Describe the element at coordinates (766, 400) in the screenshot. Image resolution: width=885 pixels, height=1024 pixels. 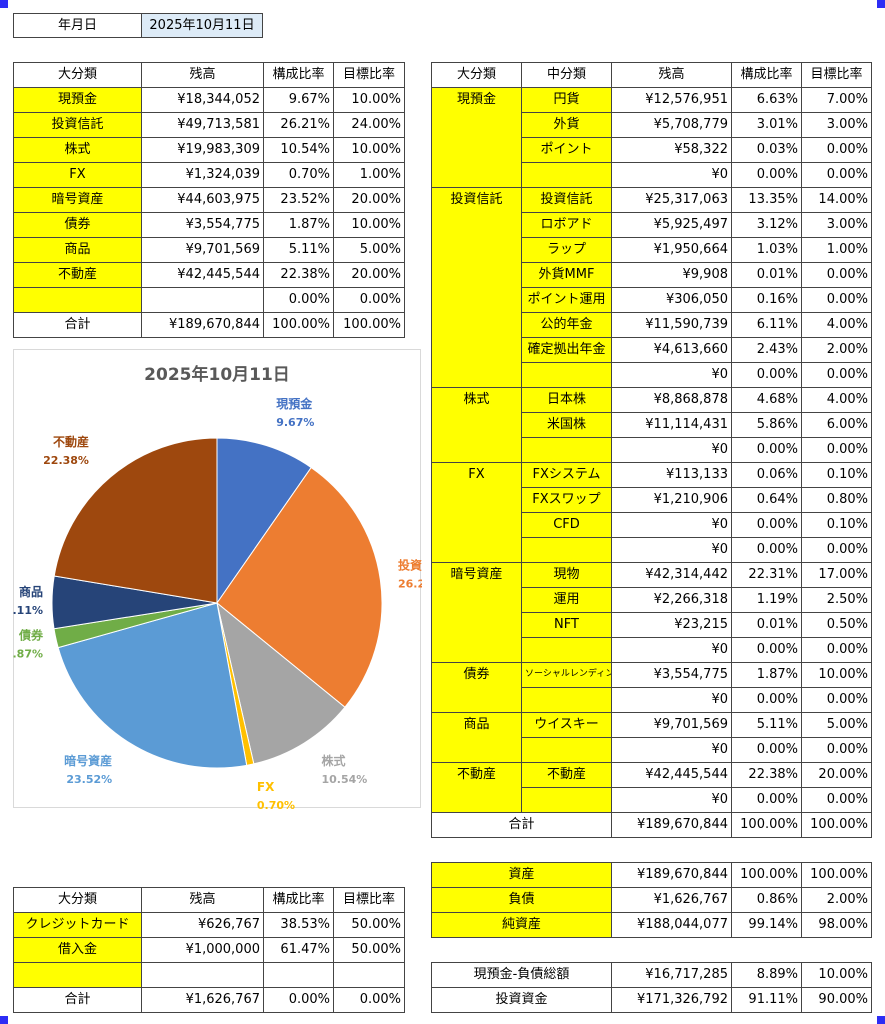
I see `table-cell: 4.68%` at that location.